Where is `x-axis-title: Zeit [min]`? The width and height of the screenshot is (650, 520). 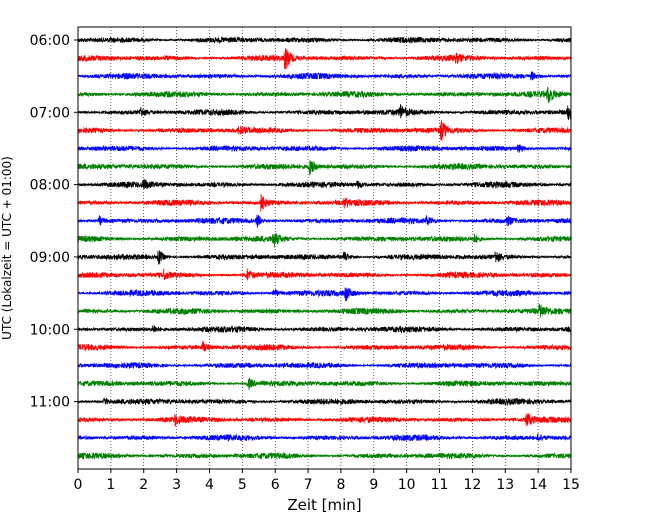
x-axis-title: Zeit [min] is located at coordinates (324, 505).